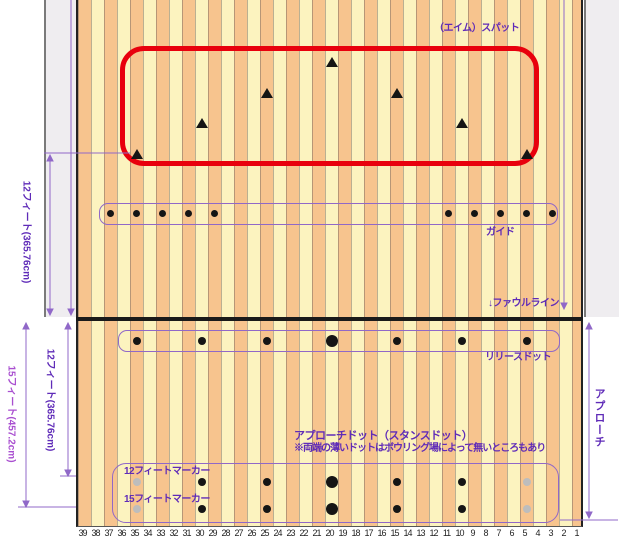  Describe the element at coordinates (446, 533) in the screenshot. I see `board-number: 11` at that location.